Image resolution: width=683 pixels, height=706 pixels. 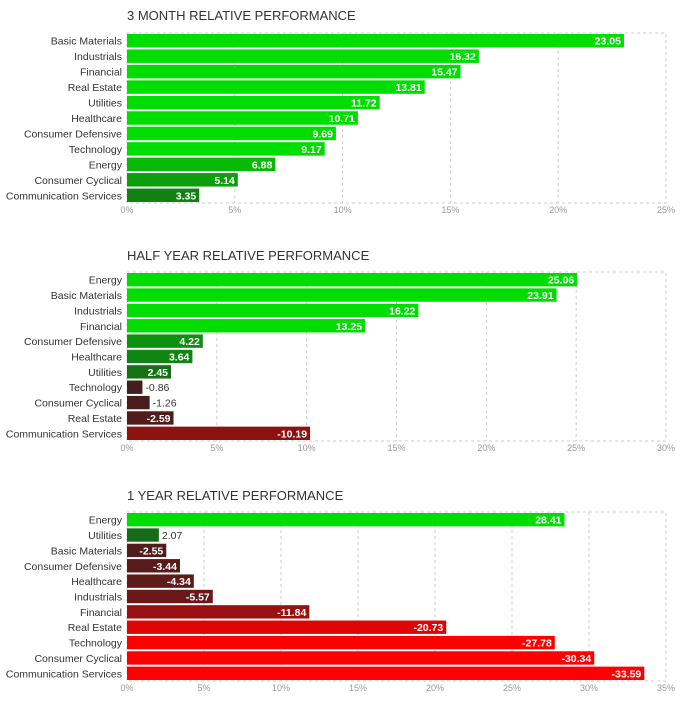 I want to click on value-label-energy: 25.06, so click(x=561, y=281).